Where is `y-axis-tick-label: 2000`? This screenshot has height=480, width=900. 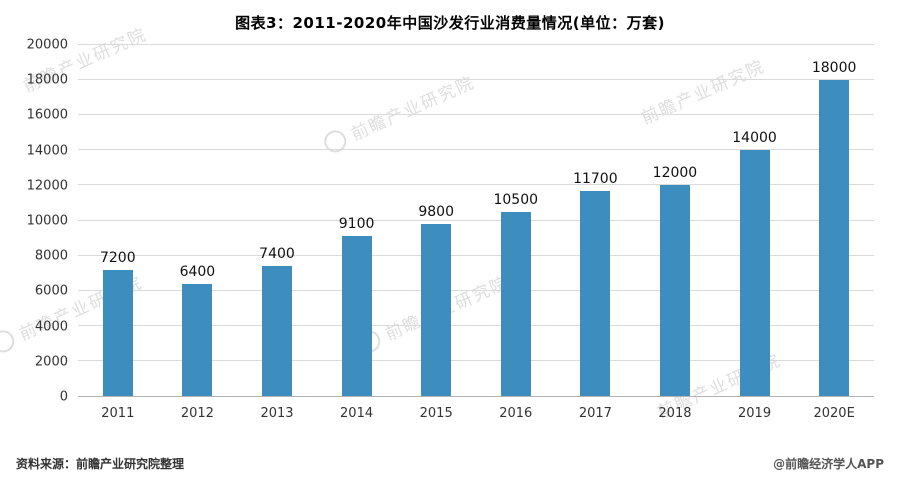 y-axis-tick-label: 2000 is located at coordinates (51, 362).